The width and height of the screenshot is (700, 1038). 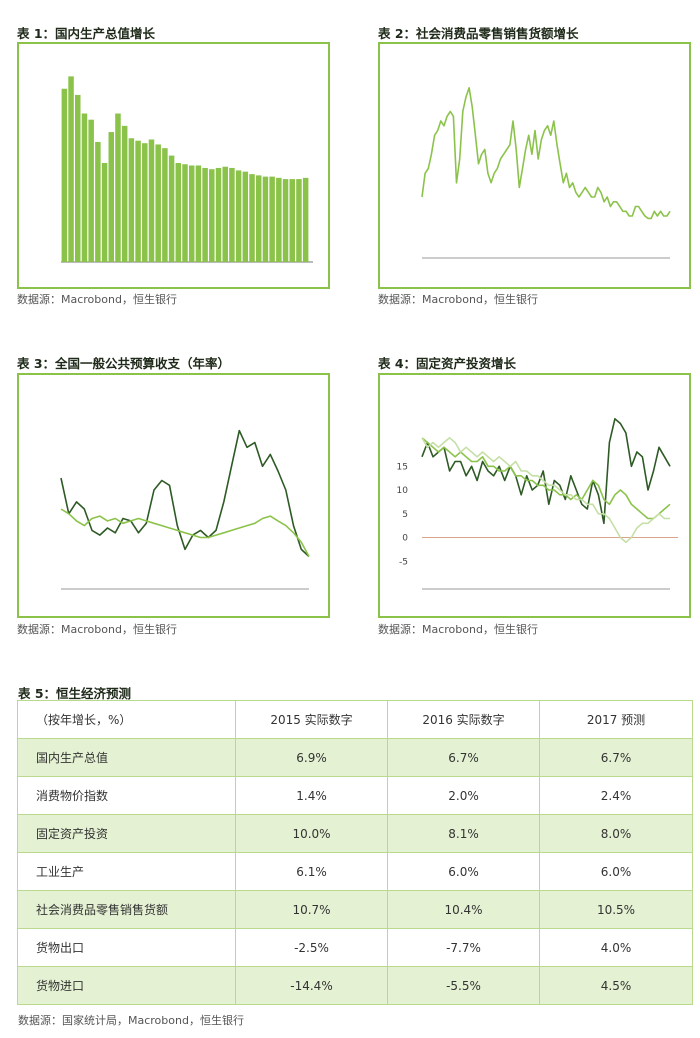 I want to click on chart3-source: 数据源：Macrobond，恒生银行, so click(x=97, y=629).